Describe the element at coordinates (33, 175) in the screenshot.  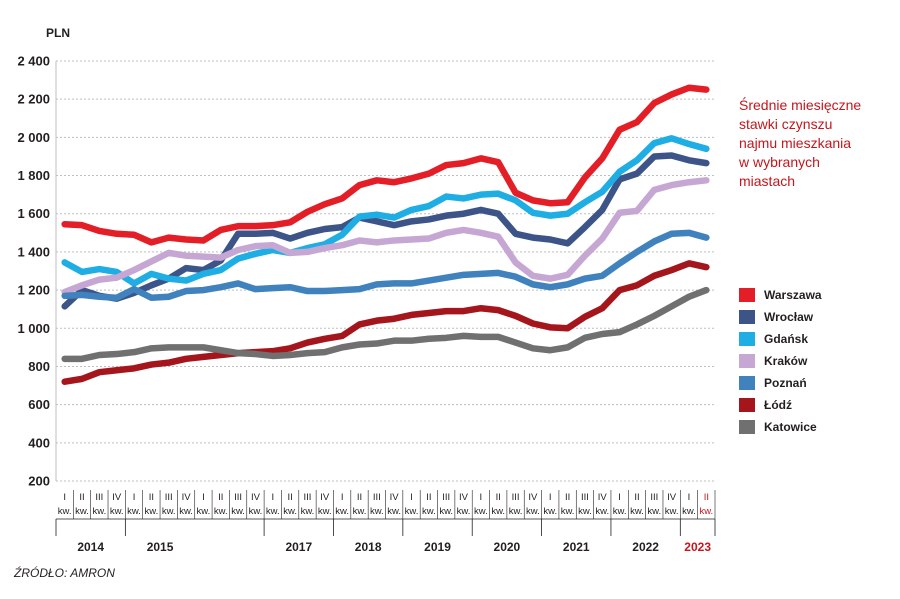
I see `y-tick-label: 1 800` at that location.